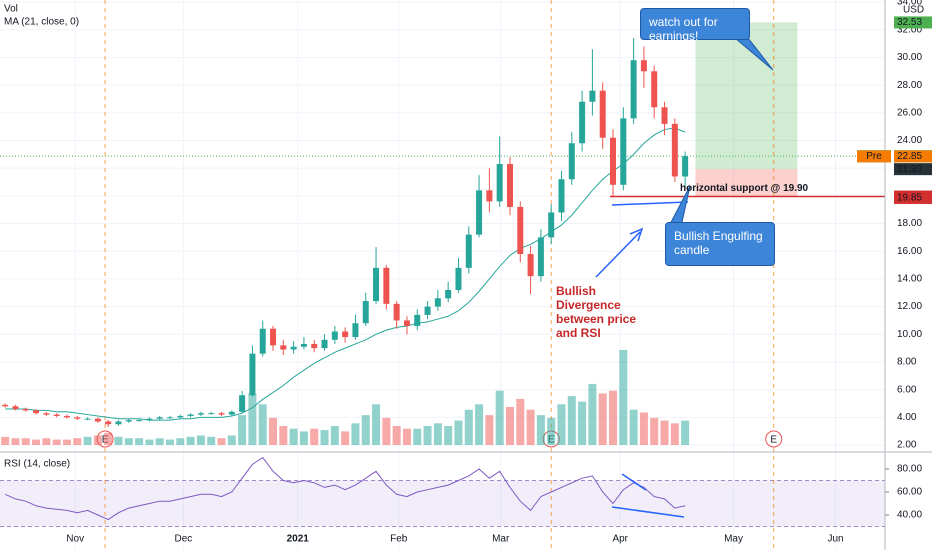 The image size is (932, 550). Describe the element at coordinates (909, 515) in the screenshot. I see `rsi-tick-label: 40.00` at that location.